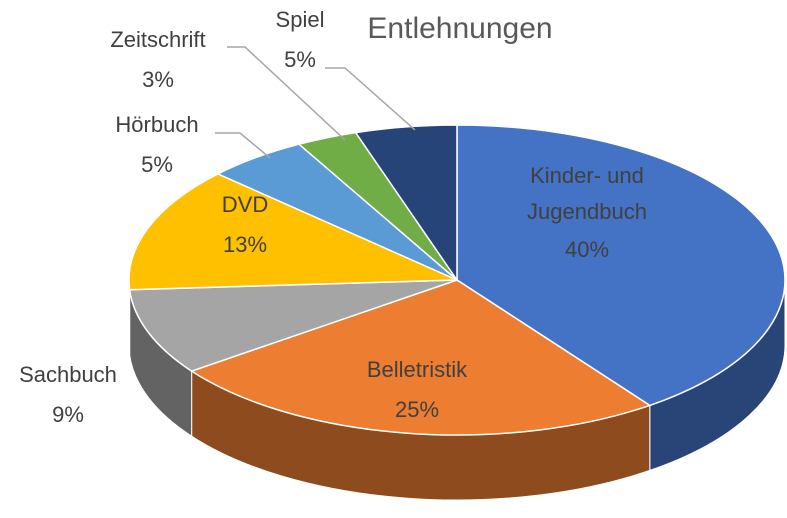 Image resolution: width=787 pixels, height=518 pixels. Describe the element at coordinates (417, 369) in the screenshot. I see `category-label: Belletristik` at that location.